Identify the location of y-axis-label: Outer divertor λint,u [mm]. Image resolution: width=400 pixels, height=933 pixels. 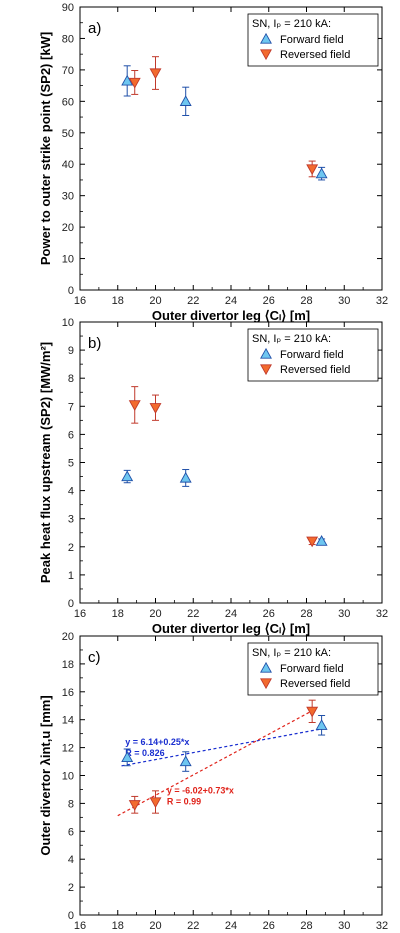
(45, 775).